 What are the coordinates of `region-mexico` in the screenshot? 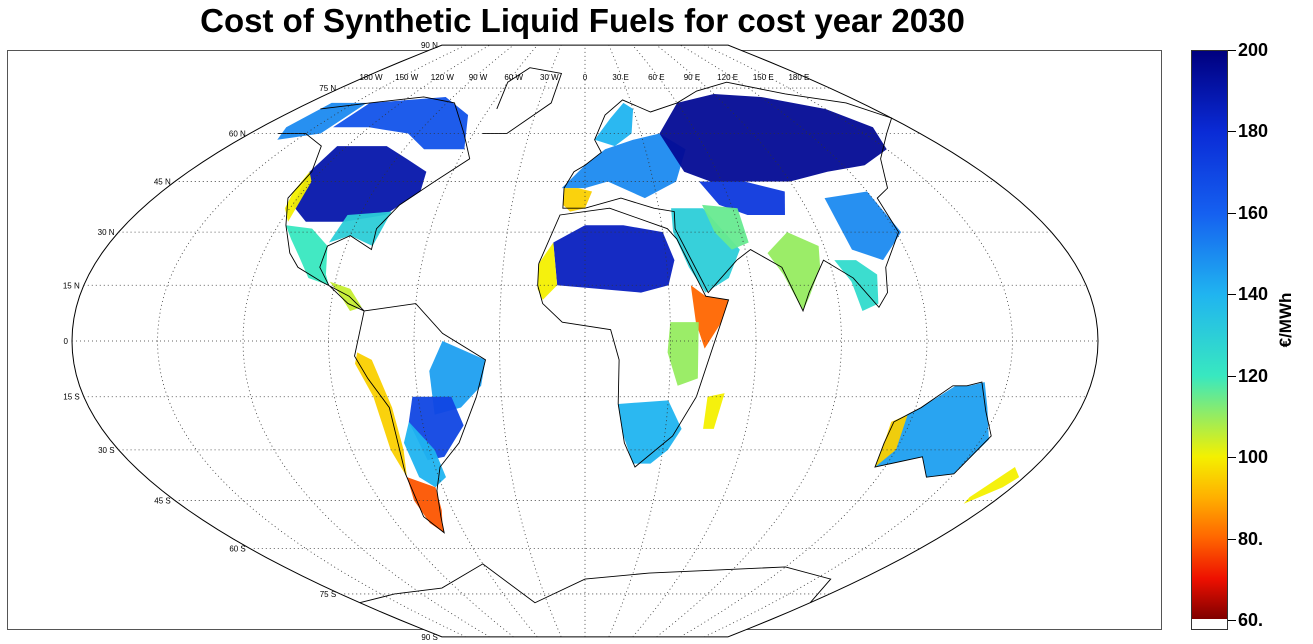 It's located at (307, 255).